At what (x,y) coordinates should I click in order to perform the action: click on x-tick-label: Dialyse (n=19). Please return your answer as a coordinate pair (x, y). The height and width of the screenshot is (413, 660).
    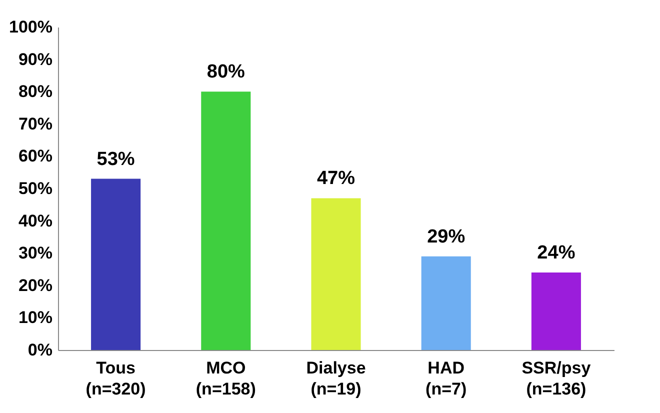
    Looking at the image, I should click on (336, 378).